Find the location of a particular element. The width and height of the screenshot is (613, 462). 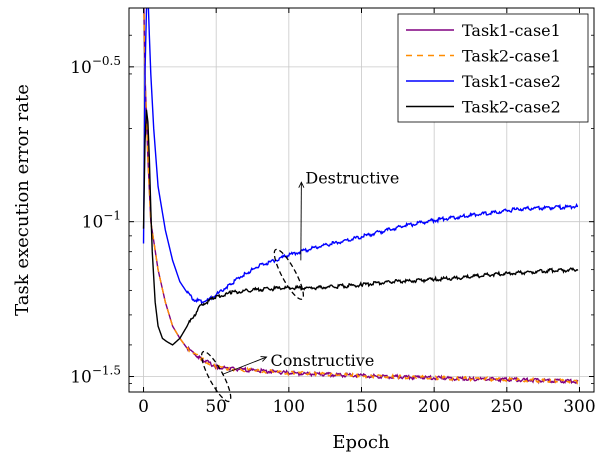

y-tick-label: 10−0.5 is located at coordinates (95, 66).